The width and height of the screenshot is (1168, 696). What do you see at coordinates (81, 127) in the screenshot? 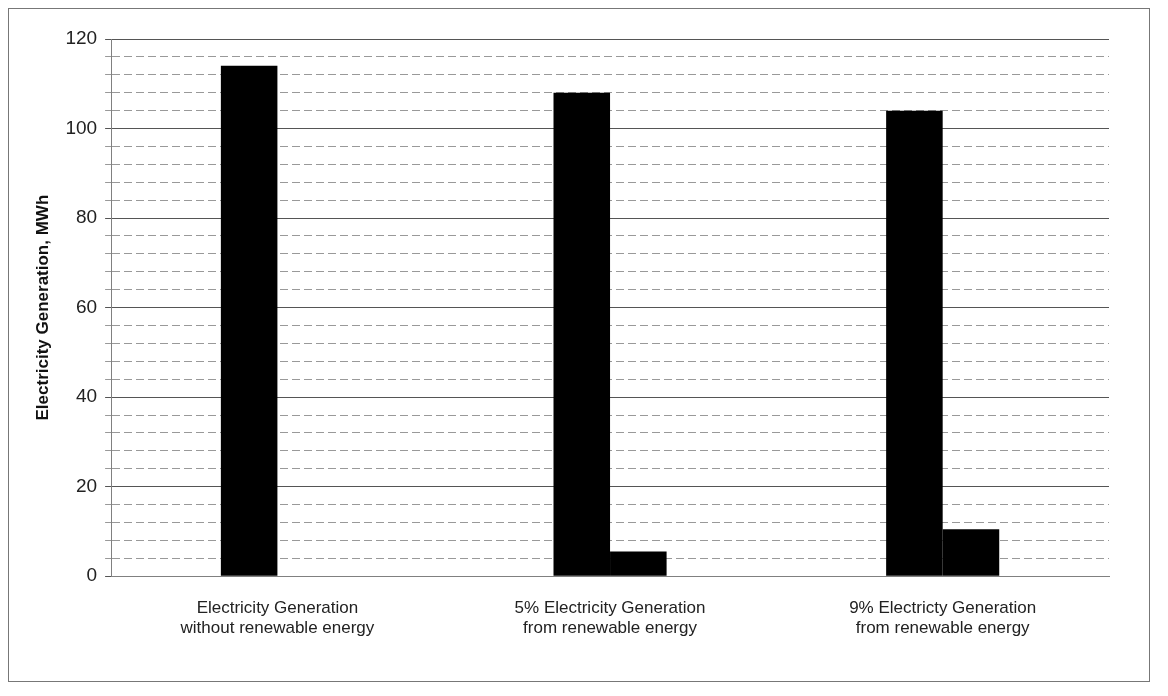
I see `y-tick-label: 100` at bounding box center [81, 127].